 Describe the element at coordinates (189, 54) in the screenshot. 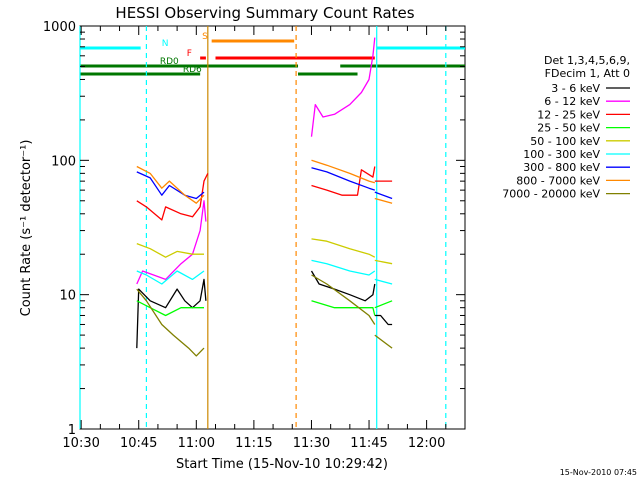

I see `flag-label-f: F` at that location.